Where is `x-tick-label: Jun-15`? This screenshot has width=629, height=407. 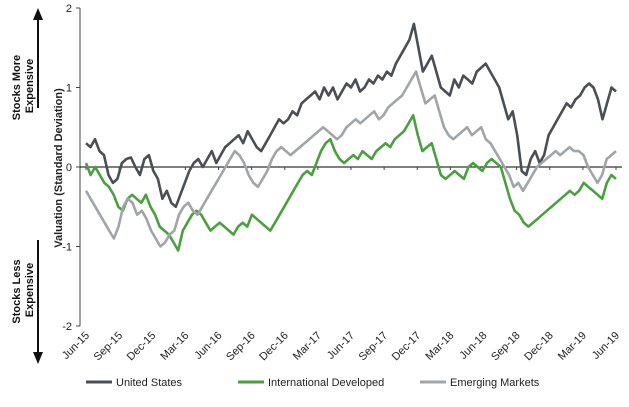 x-tick-label: Jun-15 is located at coordinates (76, 346).